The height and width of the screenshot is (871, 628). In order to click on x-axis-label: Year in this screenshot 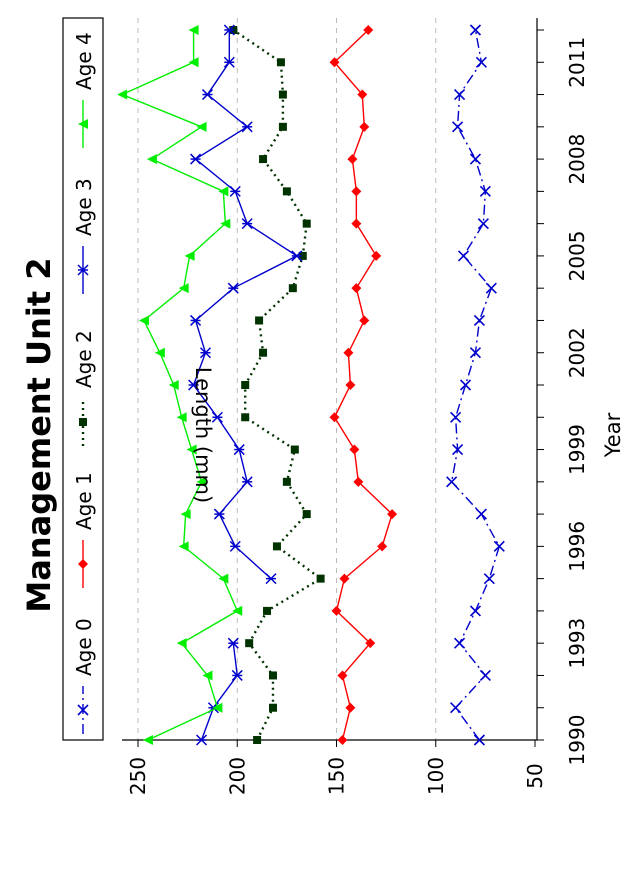, I will do `click(613, 435)`.